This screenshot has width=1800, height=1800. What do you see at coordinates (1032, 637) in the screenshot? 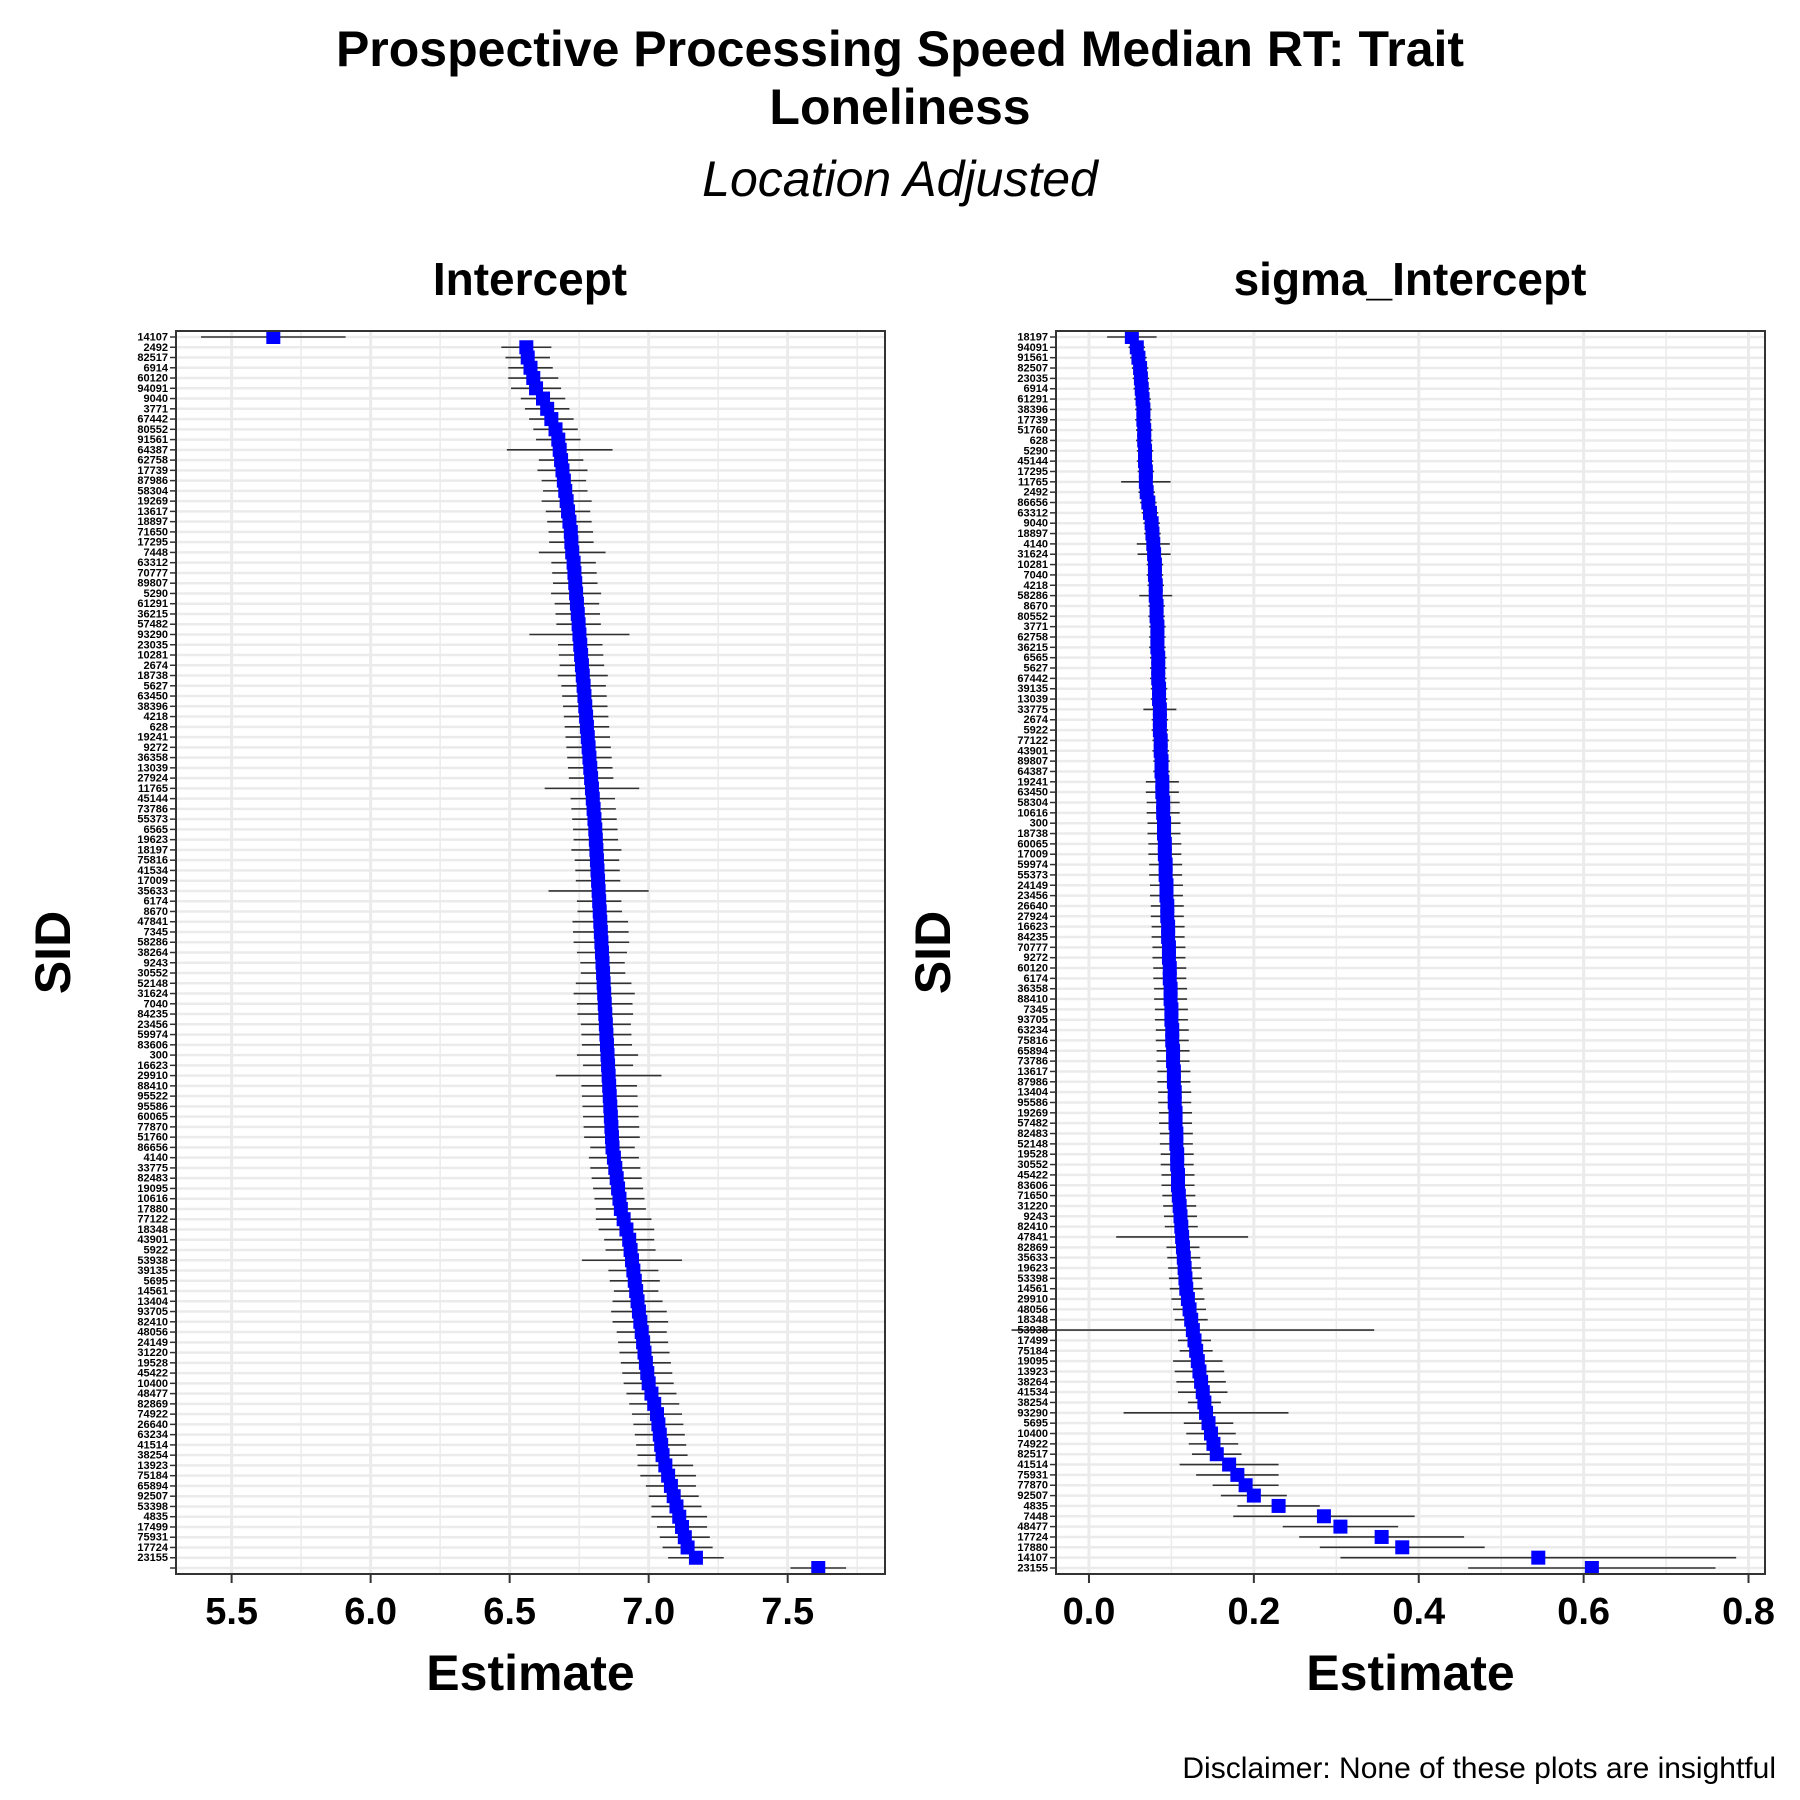
I see `y-tick-label: 62758` at bounding box center [1032, 637].